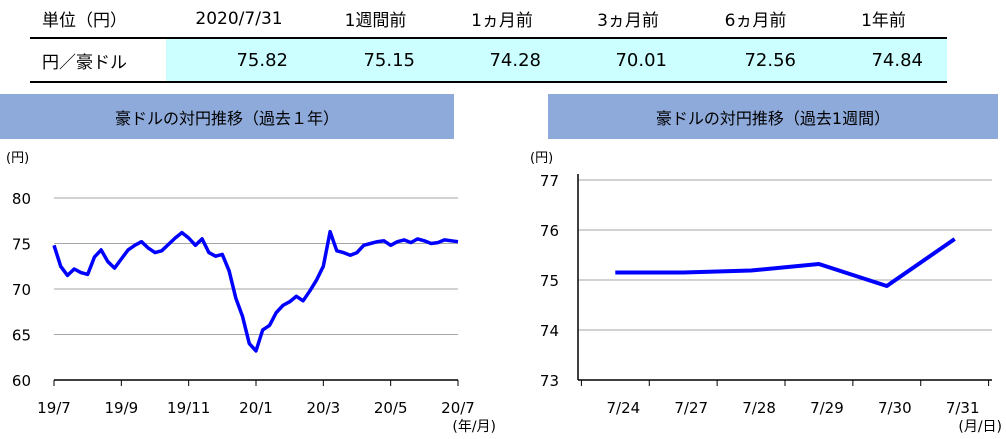 The width and height of the screenshot is (1006, 439). I want to click on chart-title-1w: 豪ドルの対円推移（過去1週間）, so click(773, 116).